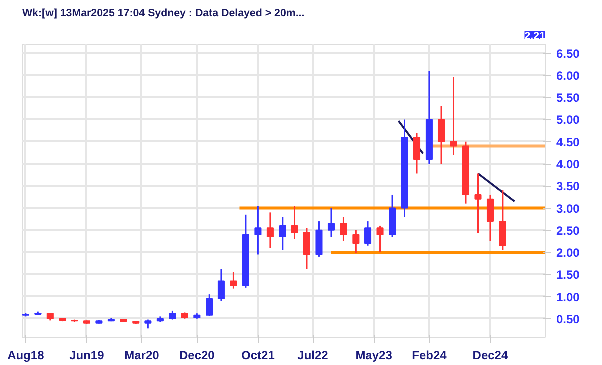 The image size is (602, 365). Describe the element at coordinates (490, 355) in the screenshot. I see `x-tick-label: Dec24` at that location.